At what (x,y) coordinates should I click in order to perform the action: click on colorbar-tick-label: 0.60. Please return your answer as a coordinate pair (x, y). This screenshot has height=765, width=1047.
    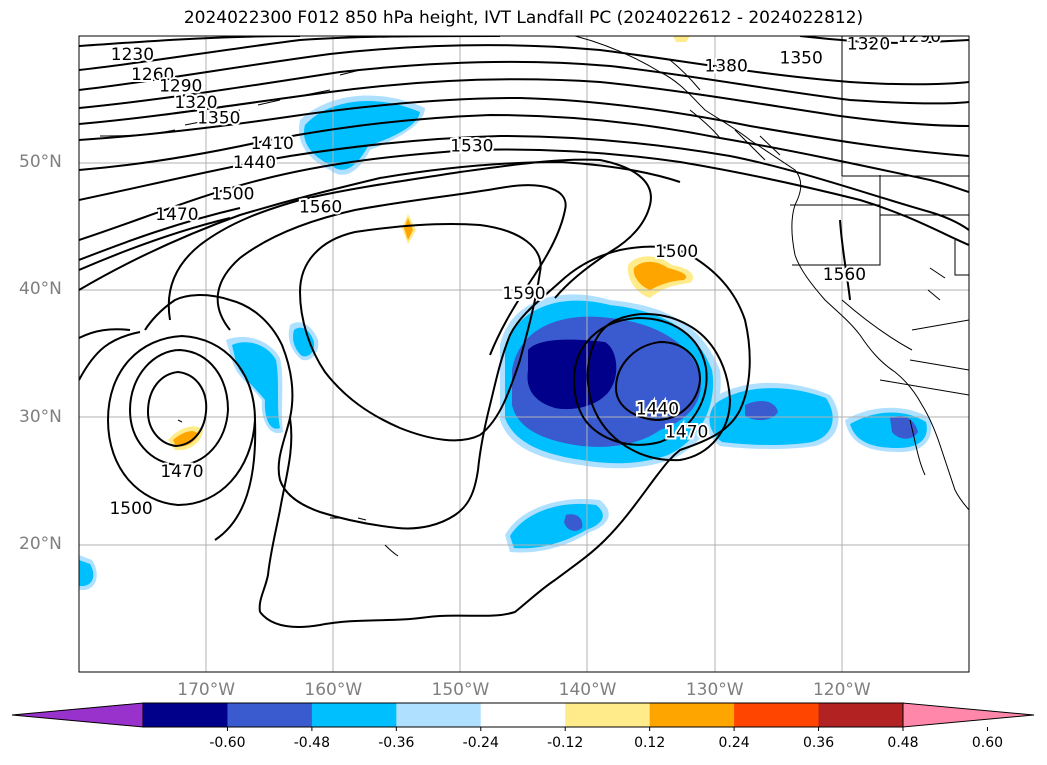
    Looking at the image, I should click on (987, 743).